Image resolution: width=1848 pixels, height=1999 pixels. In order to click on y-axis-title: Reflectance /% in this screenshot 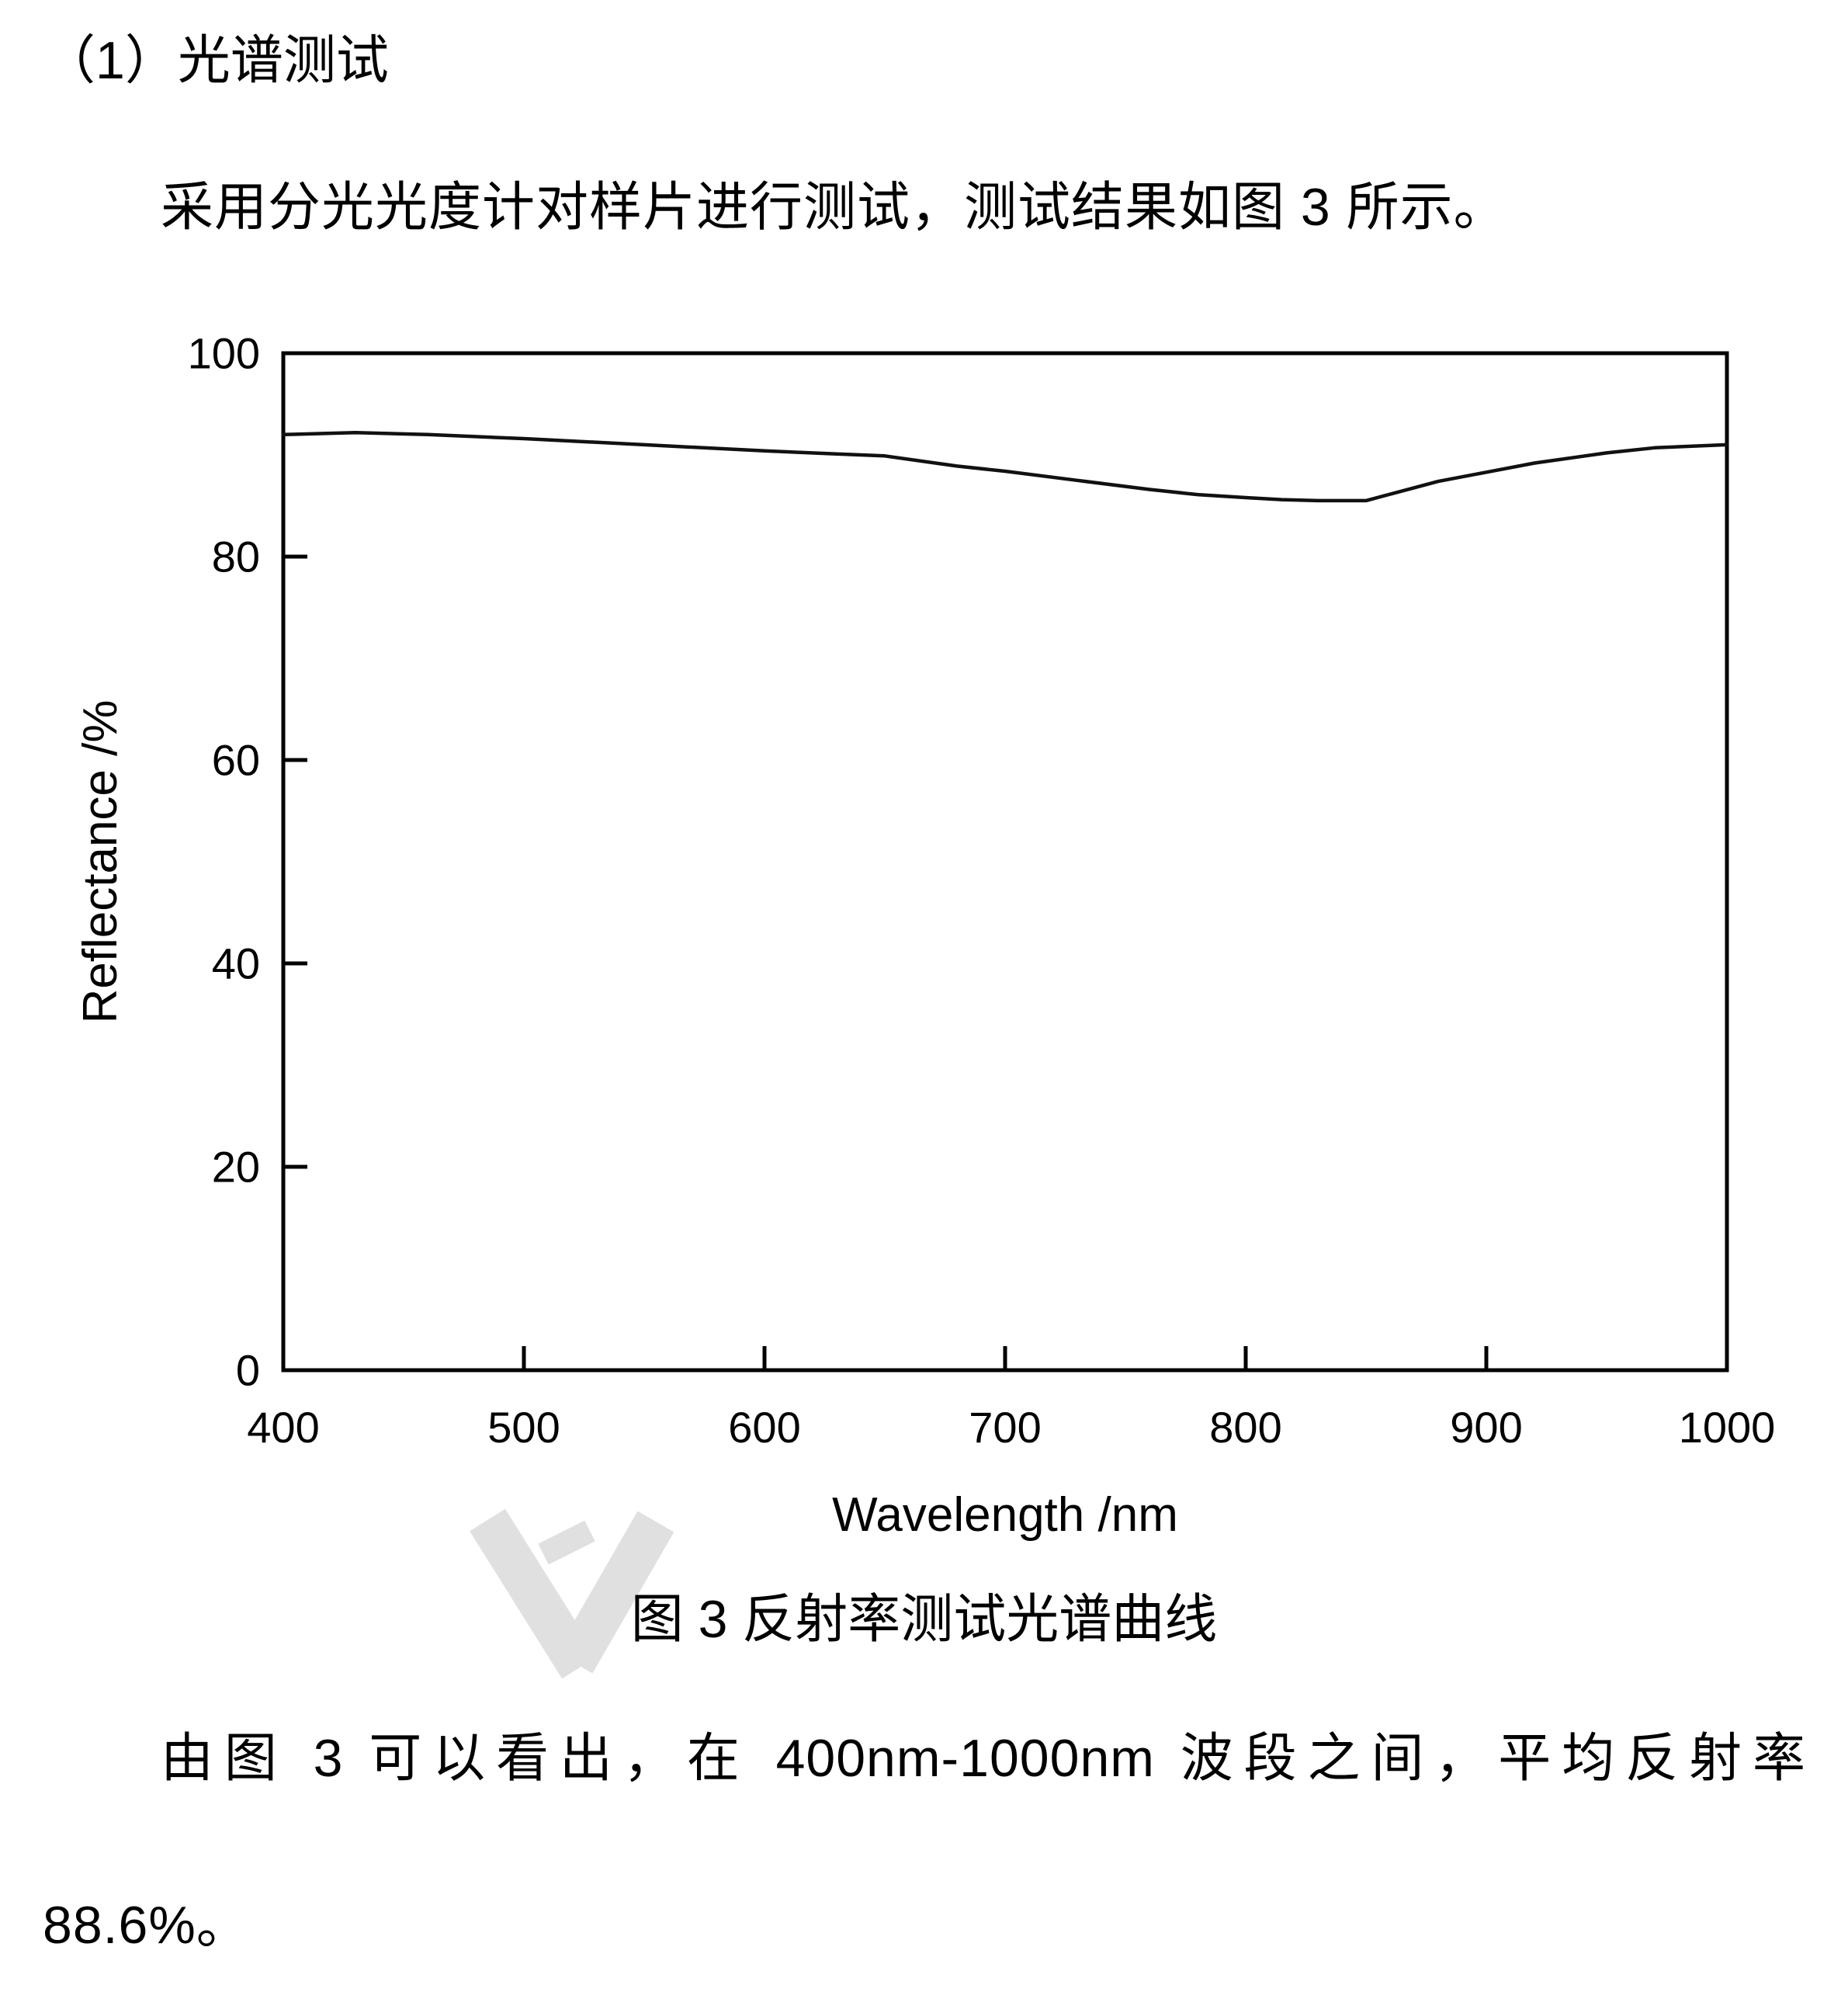, I will do `click(100, 862)`.